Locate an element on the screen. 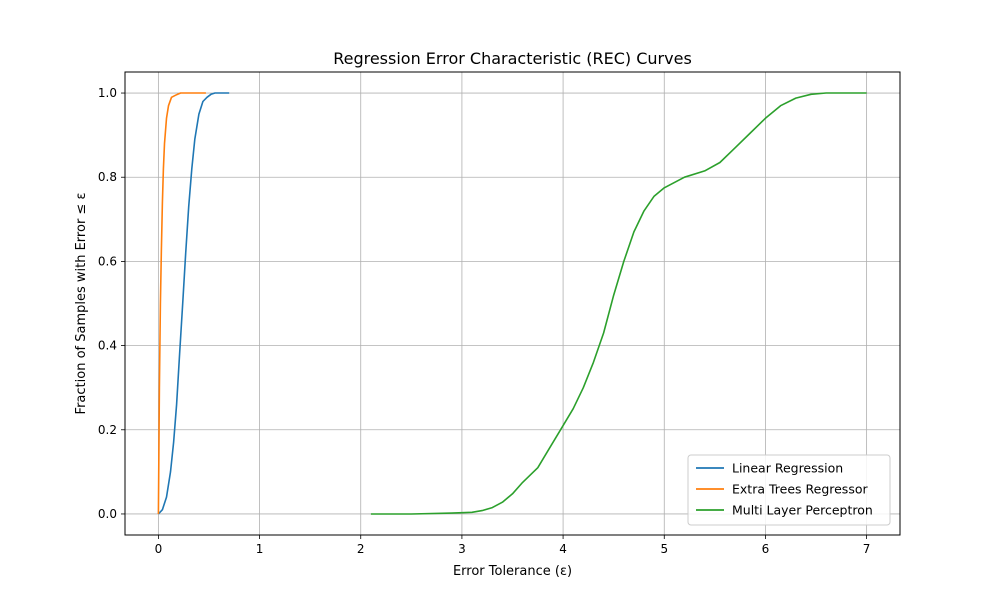  y-tick-label: 0.2 is located at coordinates (107, 430).